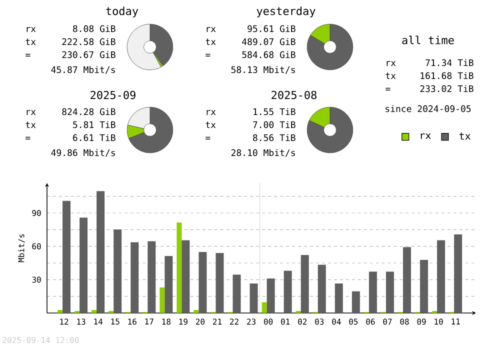  What do you see at coordinates (83, 70) in the screenshot?
I see `text: 45.87 Mbit/s` at bounding box center [83, 70].